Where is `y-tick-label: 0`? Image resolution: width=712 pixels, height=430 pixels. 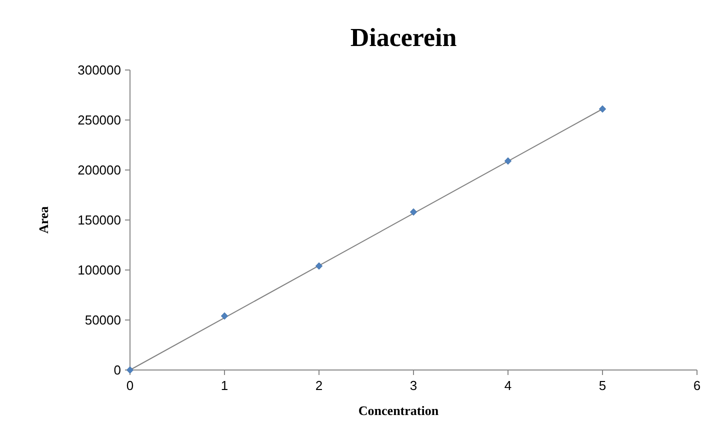
y-tick-label: 0 is located at coordinates (117, 370).